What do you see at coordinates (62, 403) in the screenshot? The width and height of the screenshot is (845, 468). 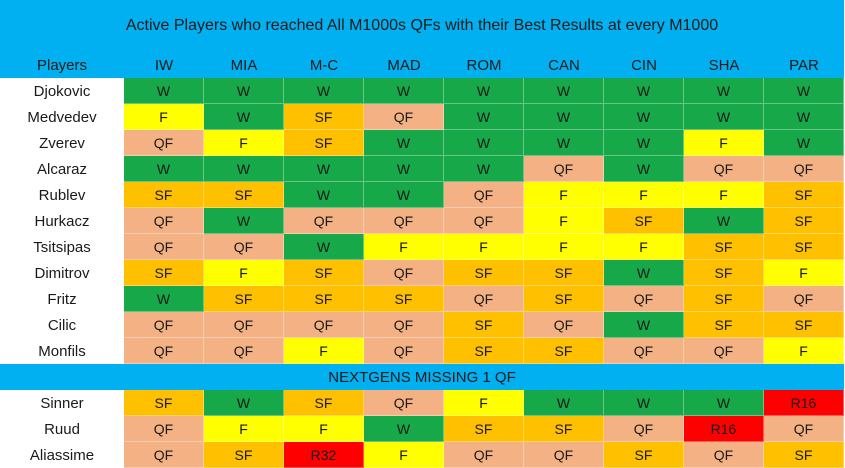 I see `player-name: Sinner` at bounding box center [62, 403].